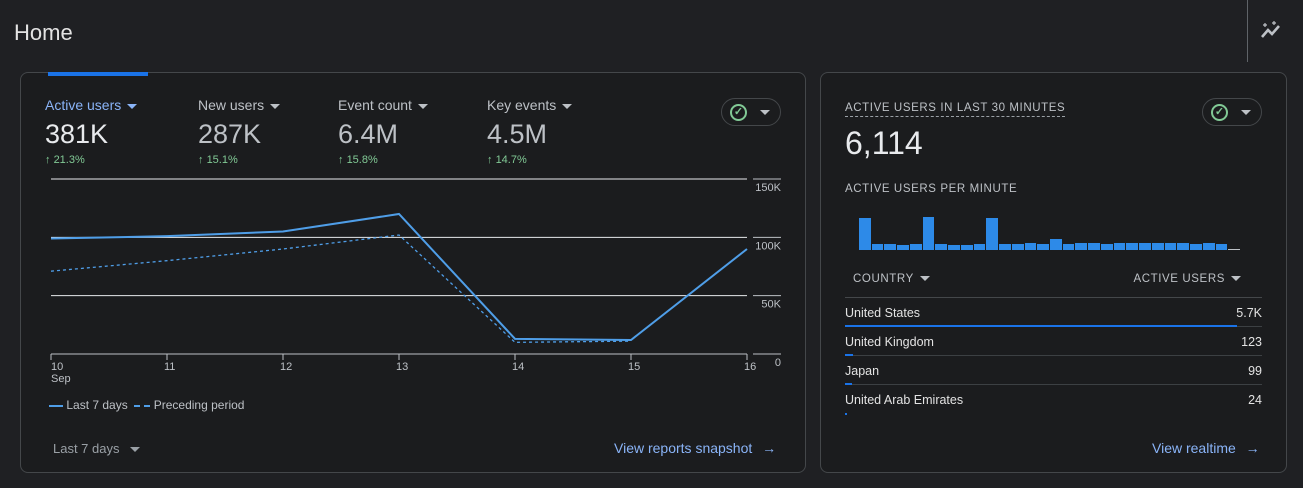 The image size is (1303, 488). I want to click on compare-status-button: ✓, so click(751, 112).